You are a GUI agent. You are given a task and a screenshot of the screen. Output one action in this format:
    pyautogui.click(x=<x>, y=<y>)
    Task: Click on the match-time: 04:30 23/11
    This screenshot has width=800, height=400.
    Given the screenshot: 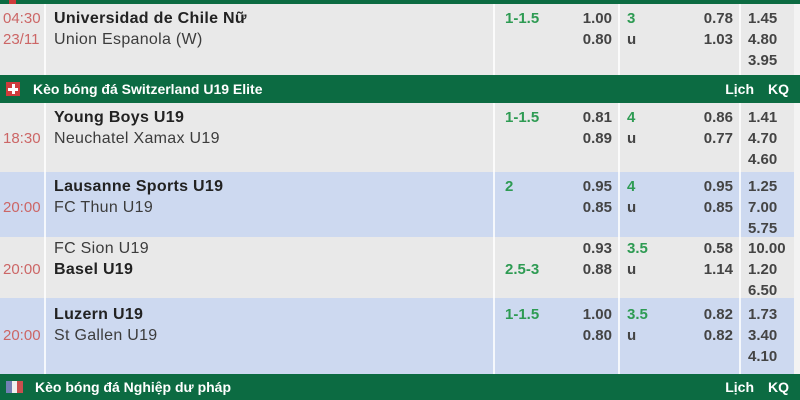 What is the action you would take?
    pyautogui.click(x=22, y=39)
    